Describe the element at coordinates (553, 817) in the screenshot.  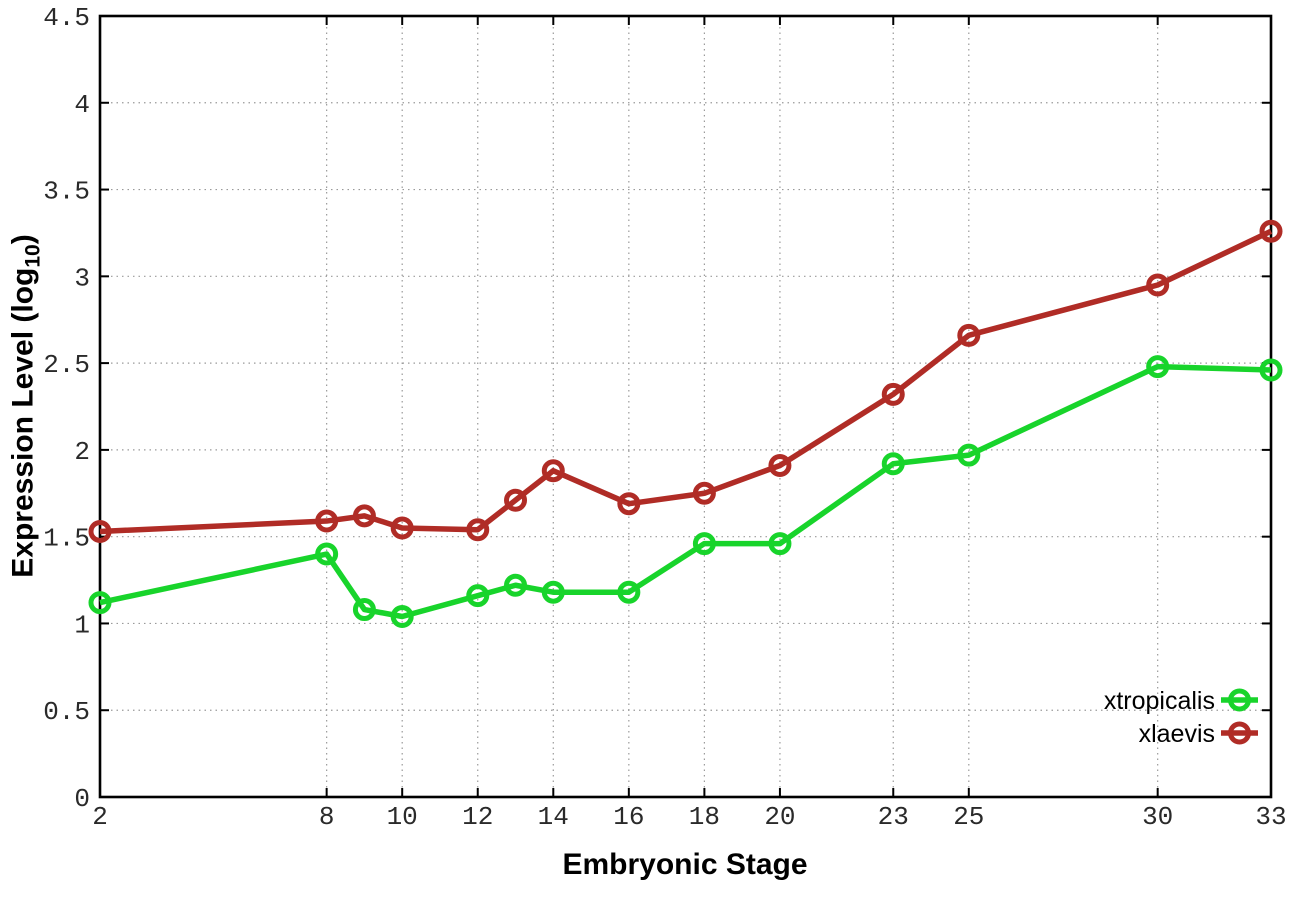
I see `x-tick-label: 14` at that location.